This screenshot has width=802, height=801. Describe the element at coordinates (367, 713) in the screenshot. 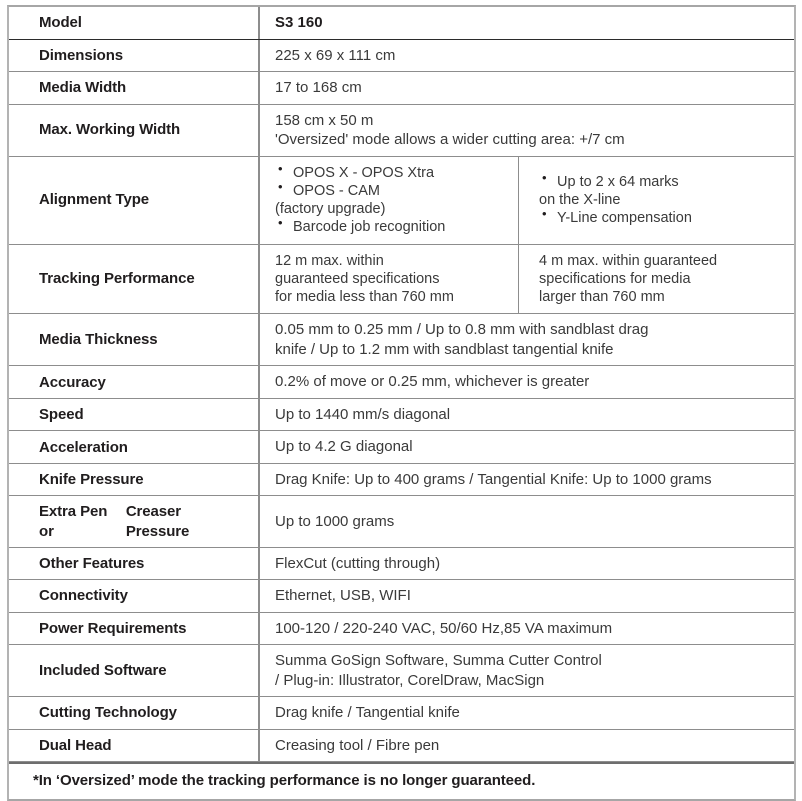

I see `row-value: Drag knife / Tangential knife` at that location.